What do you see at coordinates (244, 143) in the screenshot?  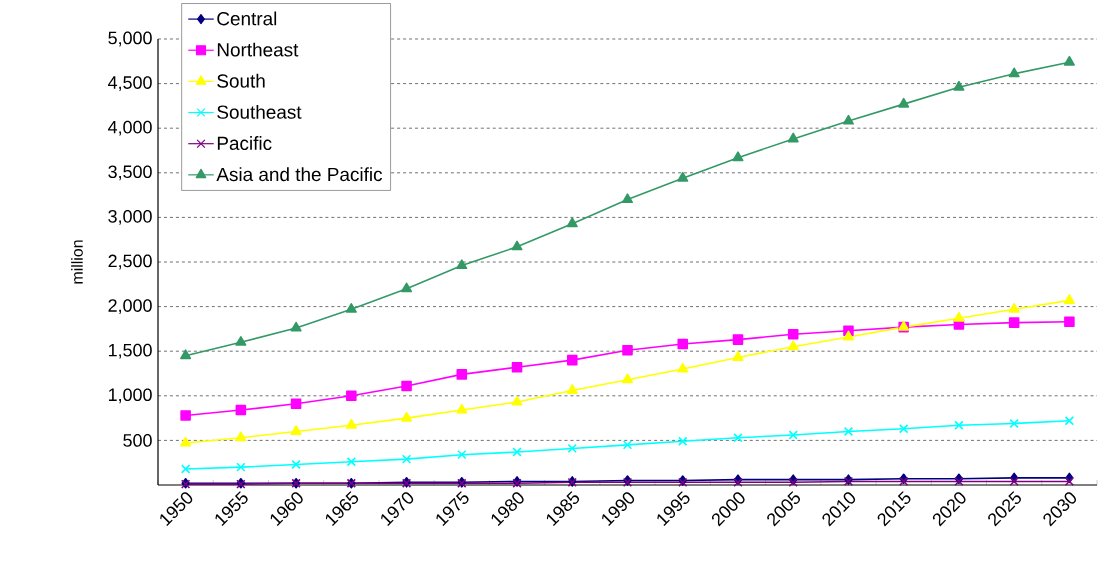 I see `legend-label: Pacific` at bounding box center [244, 143].